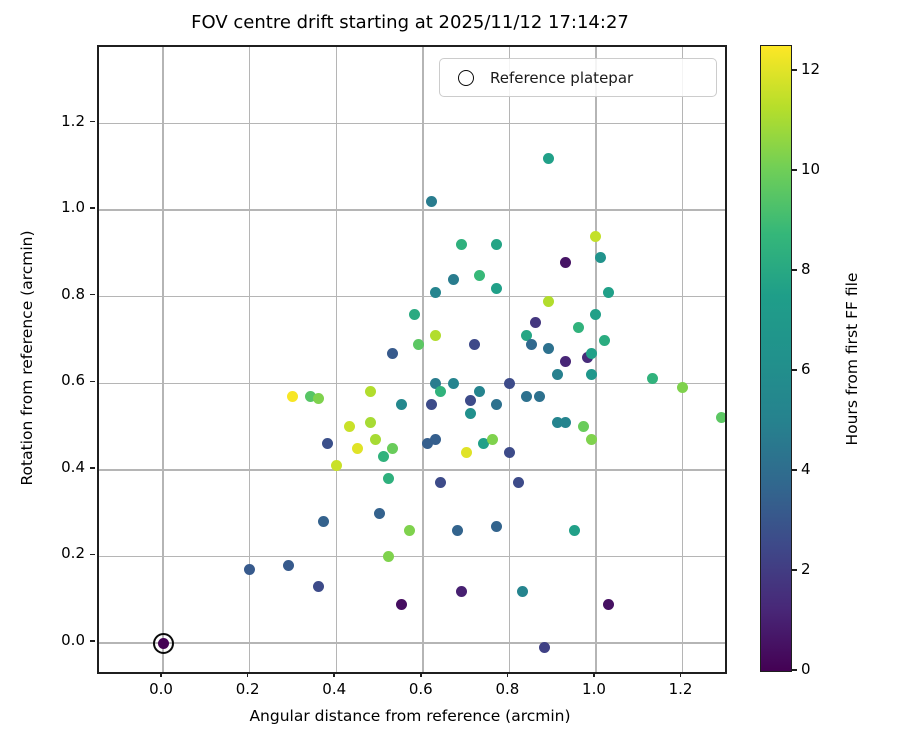 The height and width of the screenshot is (750, 900). I want to click on legend: Reference platepar, so click(578, 77).